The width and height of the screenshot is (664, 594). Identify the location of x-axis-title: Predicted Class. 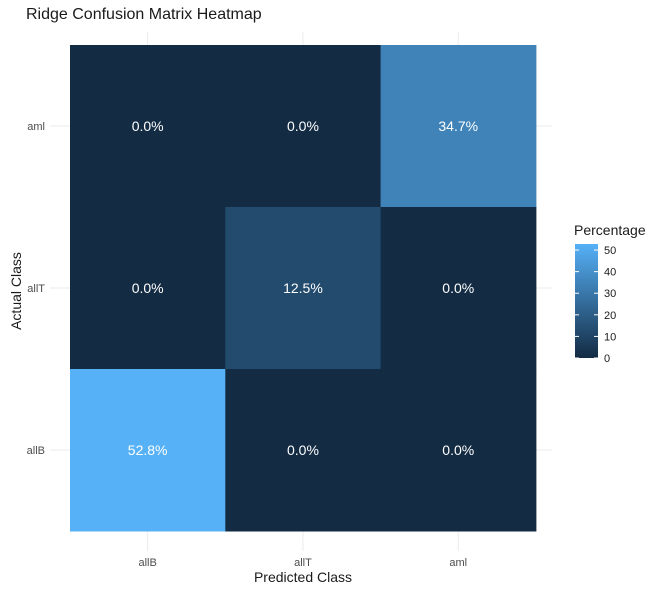
(303, 577).